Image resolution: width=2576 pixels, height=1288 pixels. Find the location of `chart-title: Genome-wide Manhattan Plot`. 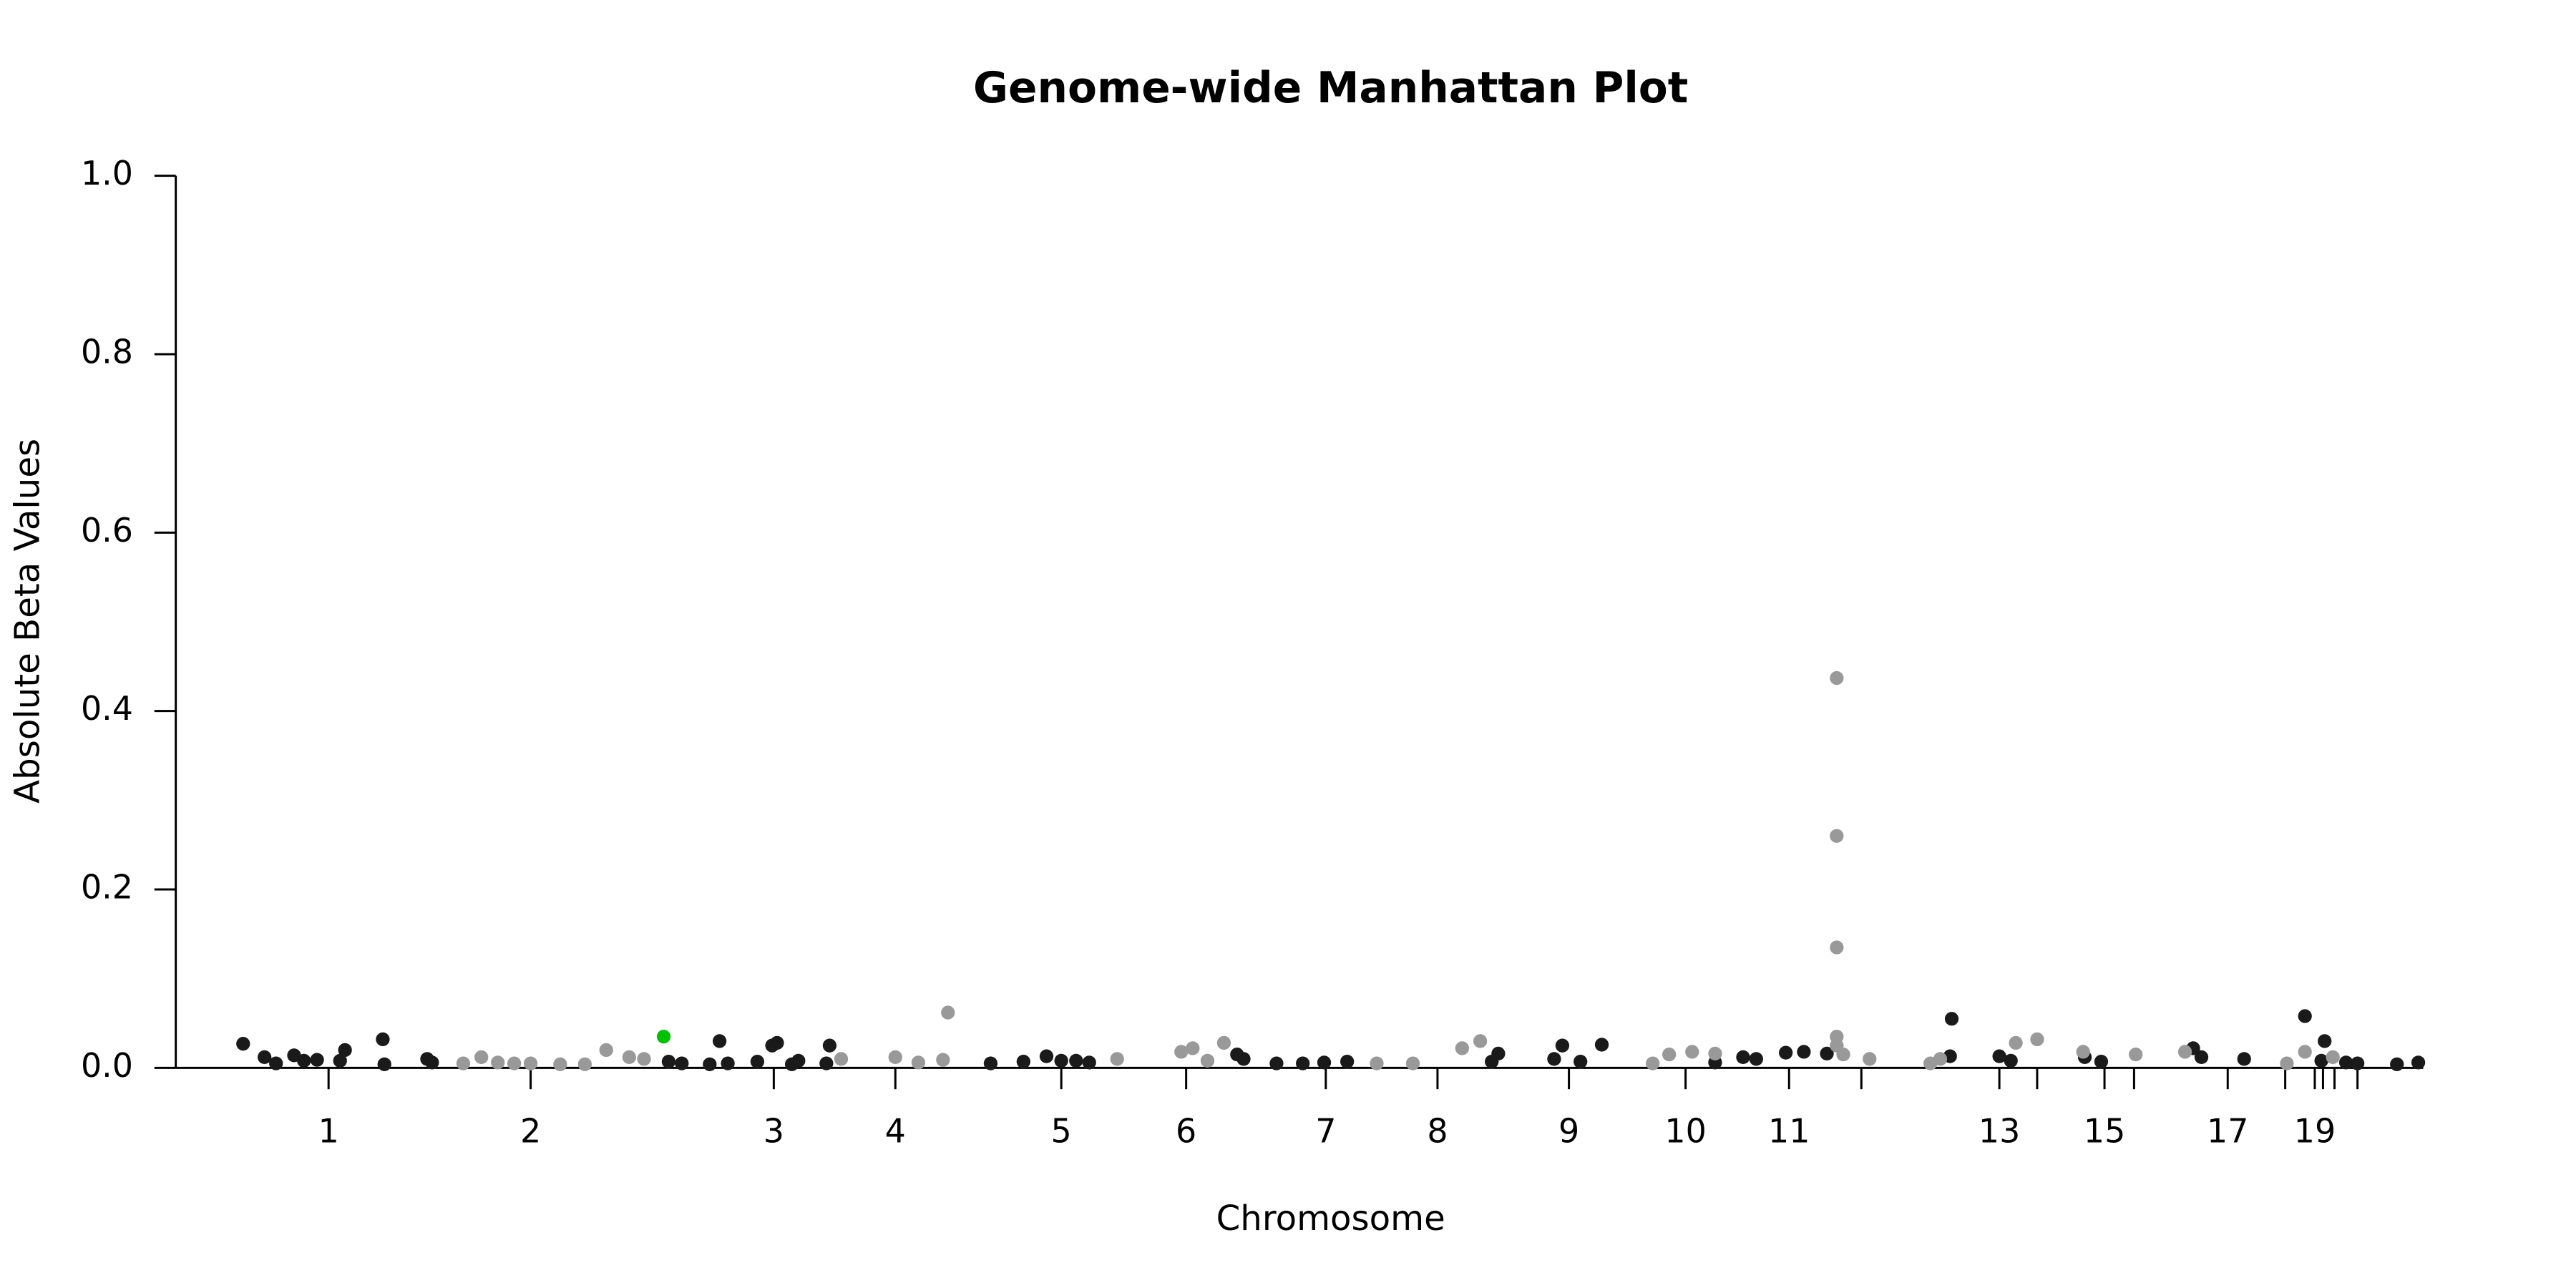

chart-title: Genome-wide Manhattan Plot is located at coordinates (1330, 88).